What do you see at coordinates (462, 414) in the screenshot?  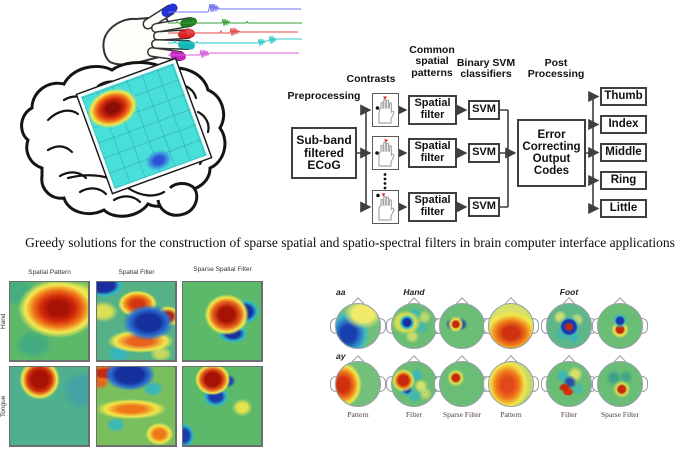 I see `topomap-col-label-3: Sparse Filter` at bounding box center [462, 414].